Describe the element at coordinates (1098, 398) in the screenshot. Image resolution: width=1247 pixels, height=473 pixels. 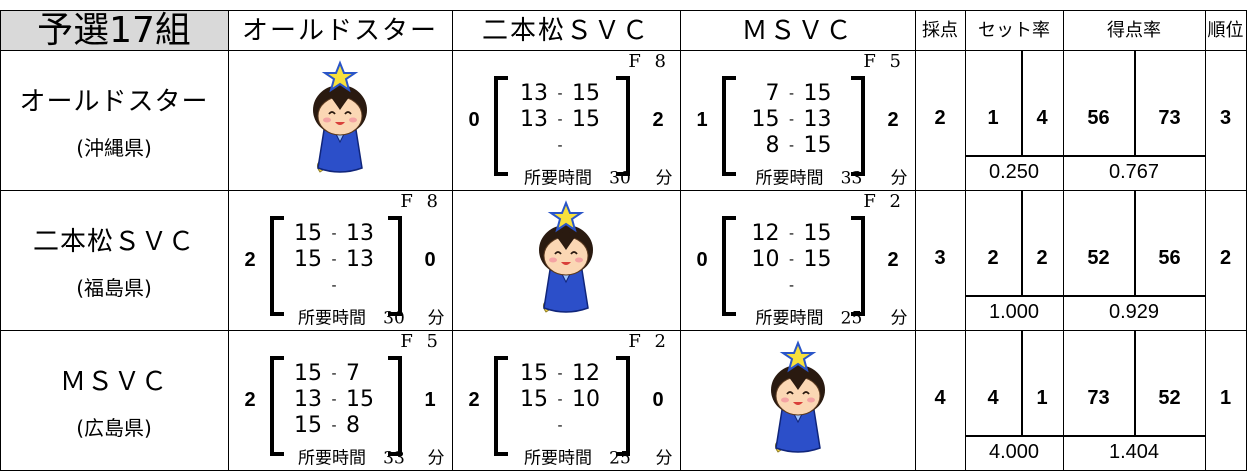
I see `points-won: 73` at that location.